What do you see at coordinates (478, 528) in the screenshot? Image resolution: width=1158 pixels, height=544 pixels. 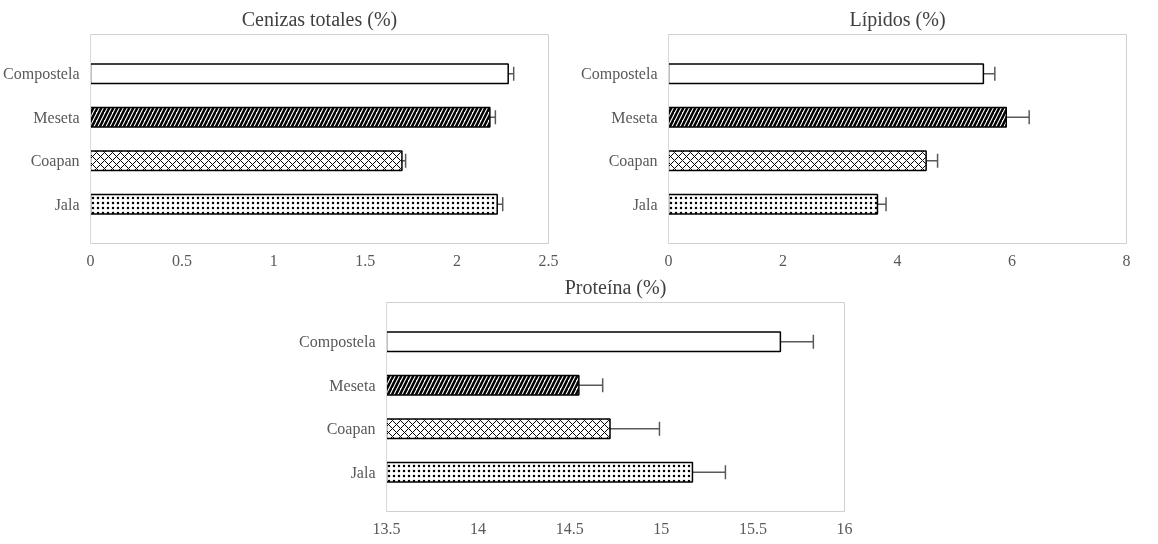 I see `x-tick-label: 14` at bounding box center [478, 528].